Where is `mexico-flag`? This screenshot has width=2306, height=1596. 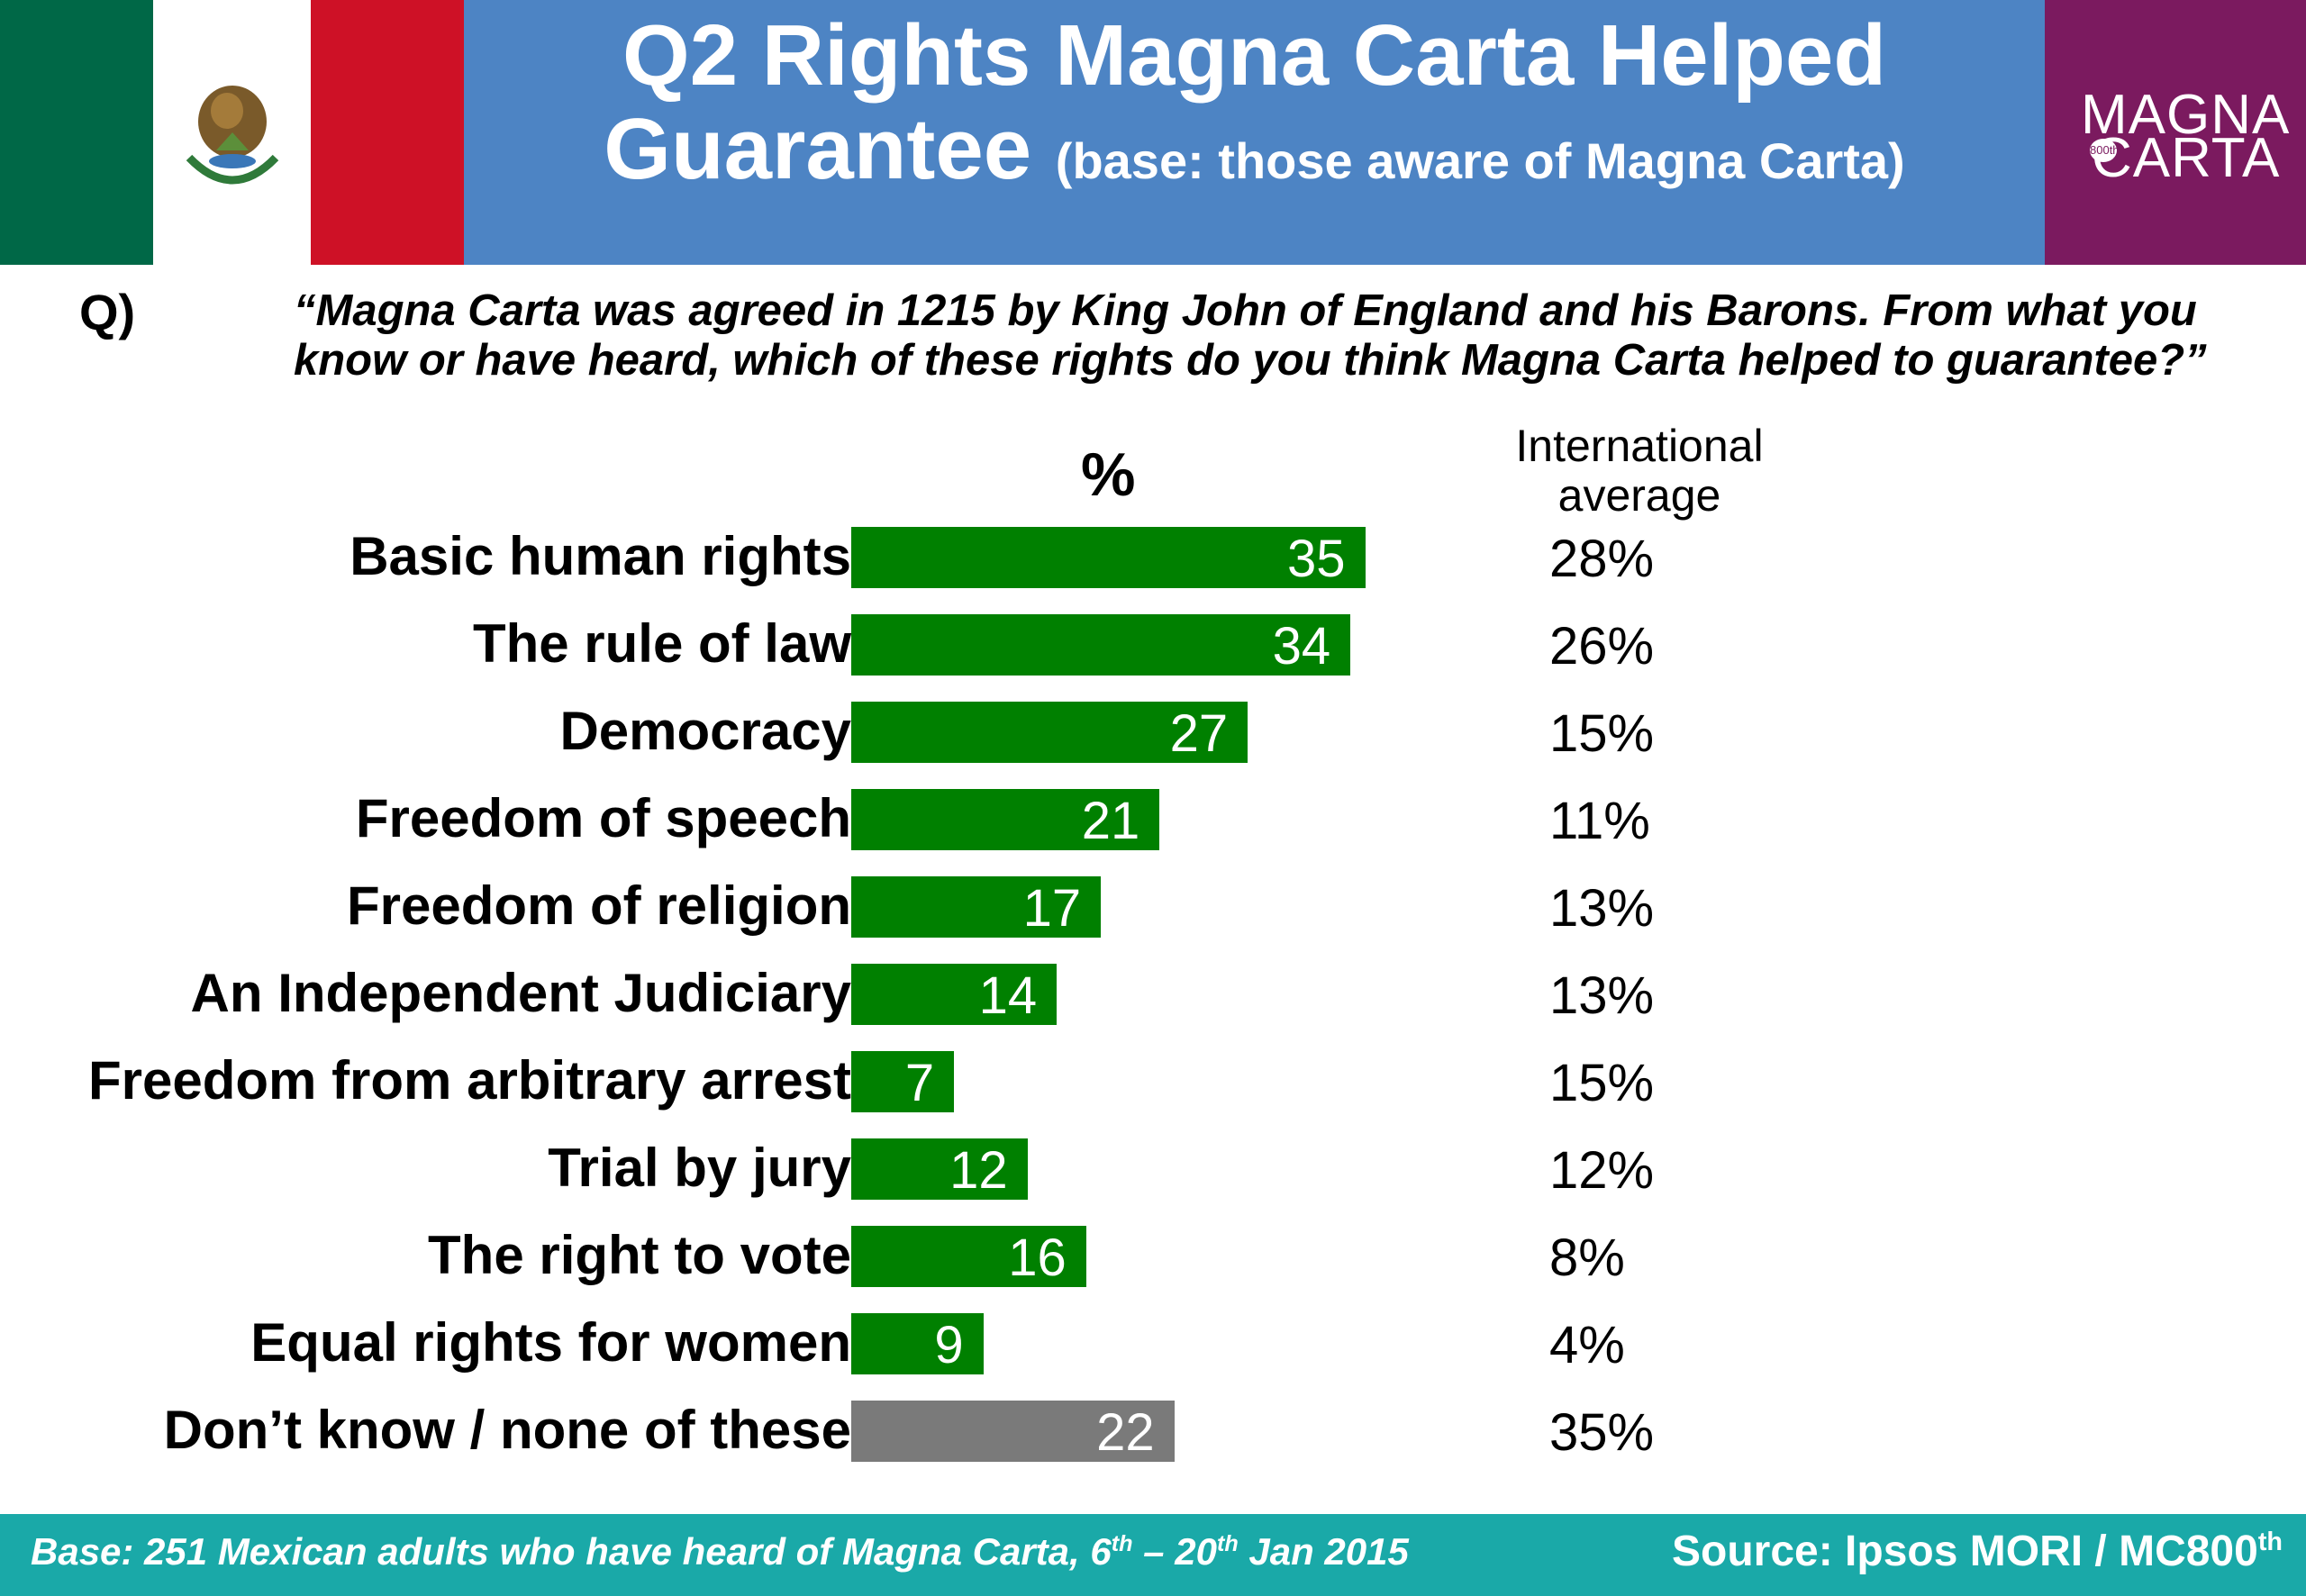
mexico-flag is located at coordinates (232, 132).